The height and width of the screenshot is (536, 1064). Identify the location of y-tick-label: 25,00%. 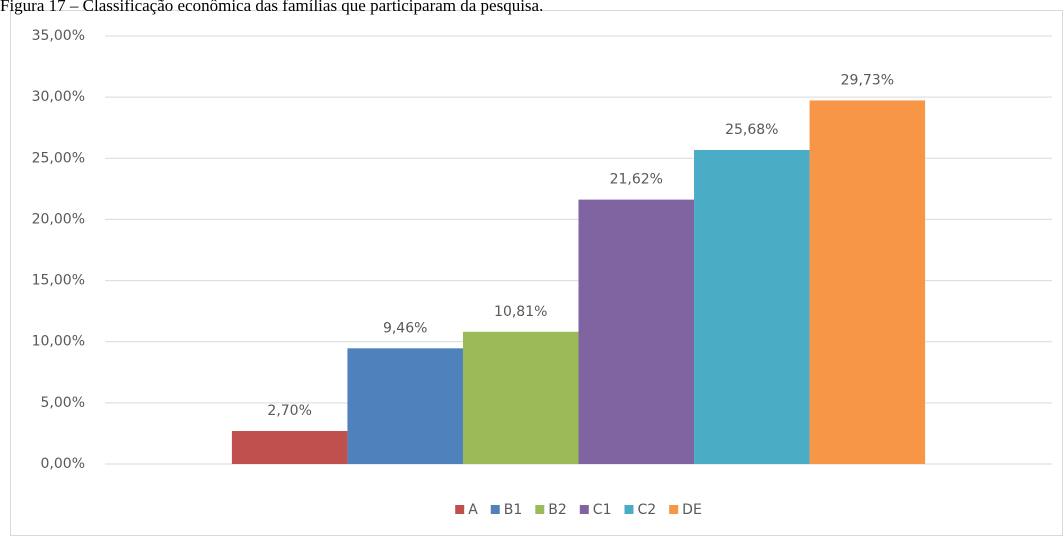
(58, 158).